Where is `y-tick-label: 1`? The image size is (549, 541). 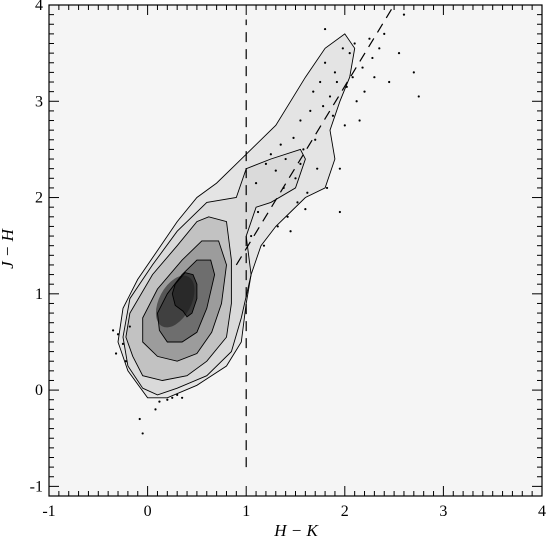 y-tick-label: 1 is located at coordinates (39, 294).